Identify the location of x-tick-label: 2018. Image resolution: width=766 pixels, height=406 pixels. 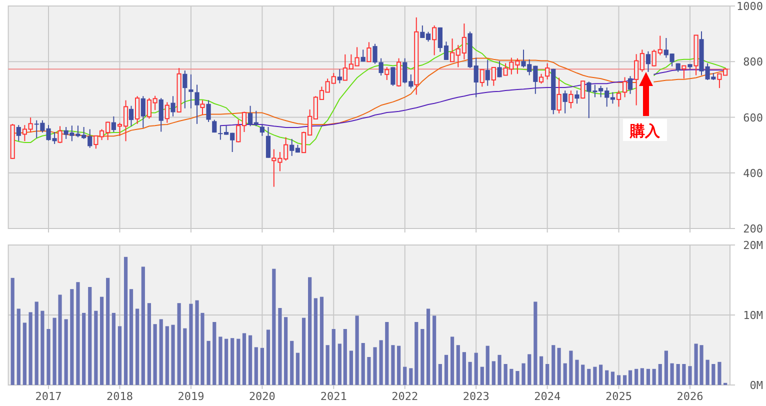
(119, 396).